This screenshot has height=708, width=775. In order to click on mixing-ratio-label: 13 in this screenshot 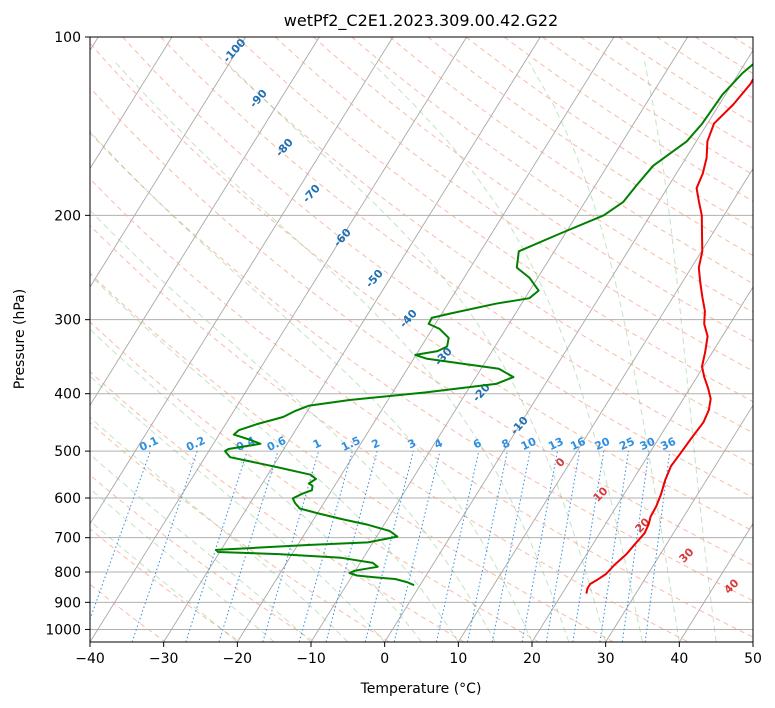, I will do `click(555, 444)`.